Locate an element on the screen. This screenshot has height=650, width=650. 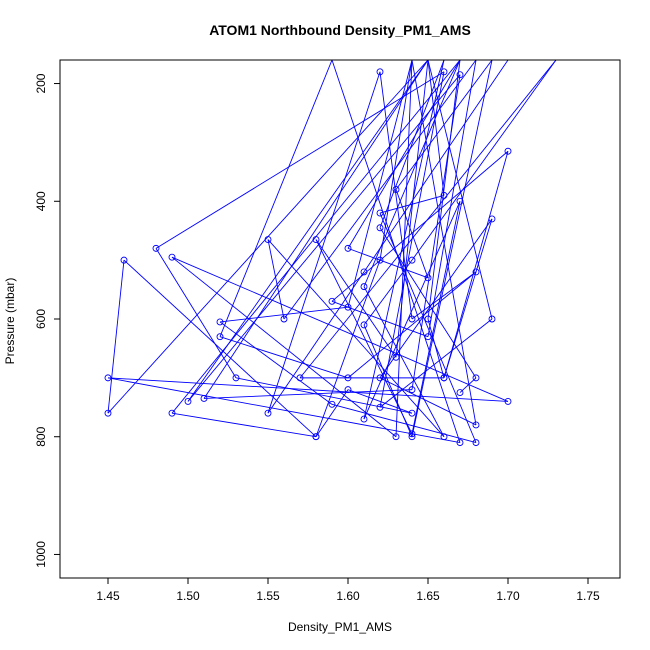
y-axis-label: Pressure (mbar) is located at coordinates (10, 321).